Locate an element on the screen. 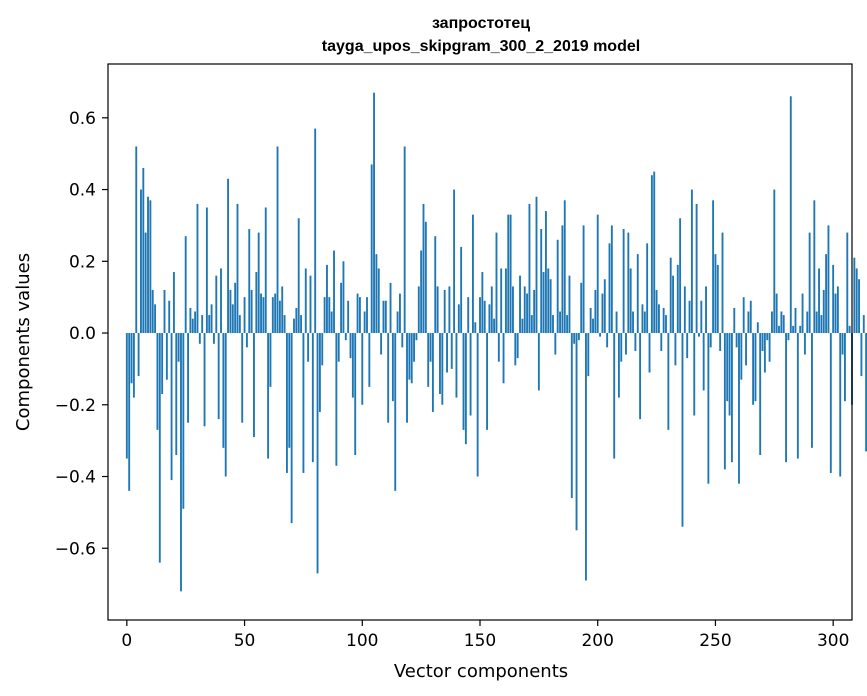  x-tick-label: 250 is located at coordinates (715, 641).